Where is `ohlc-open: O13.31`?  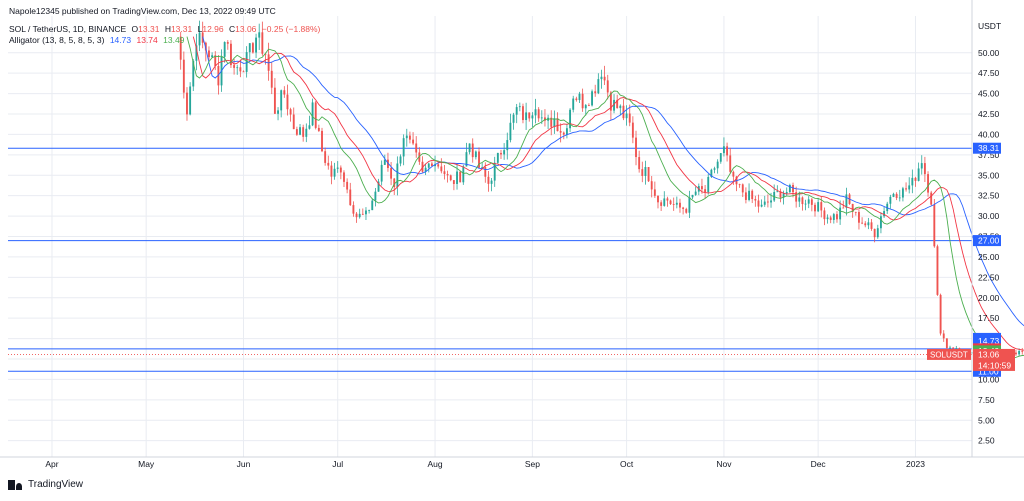 ohlc-open: O13.31 is located at coordinates (145, 29).